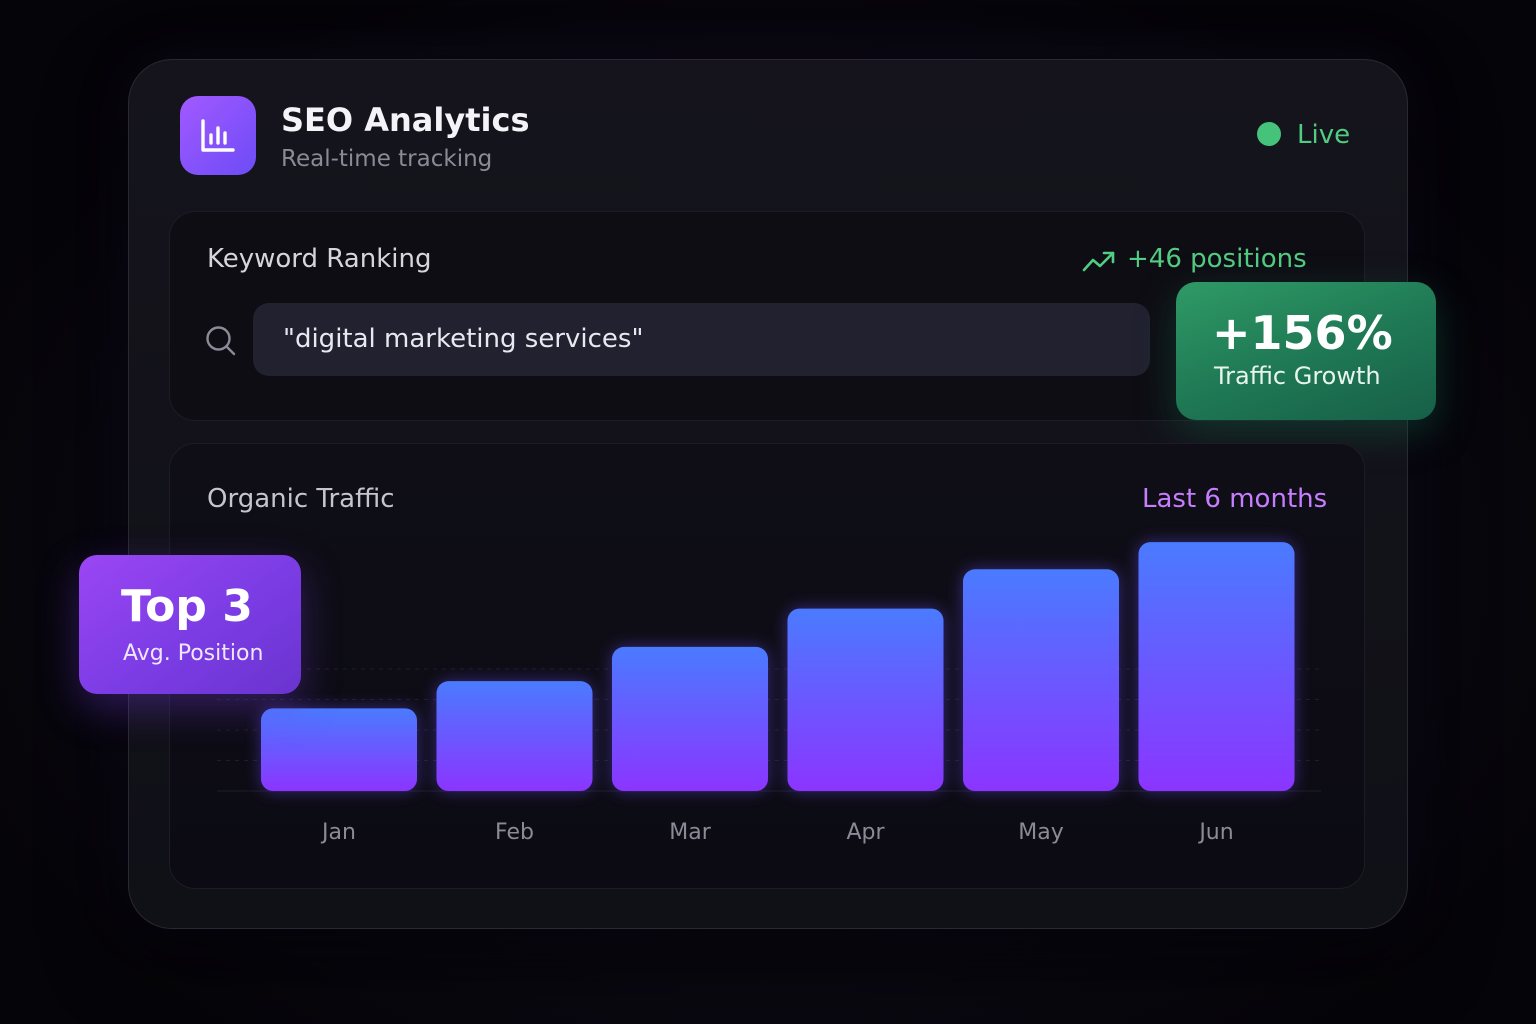 Image resolution: width=1536 pixels, height=1024 pixels. Describe the element at coordinates (690, 718) in the screenshot. I see `chart-bar-mar` at that location.